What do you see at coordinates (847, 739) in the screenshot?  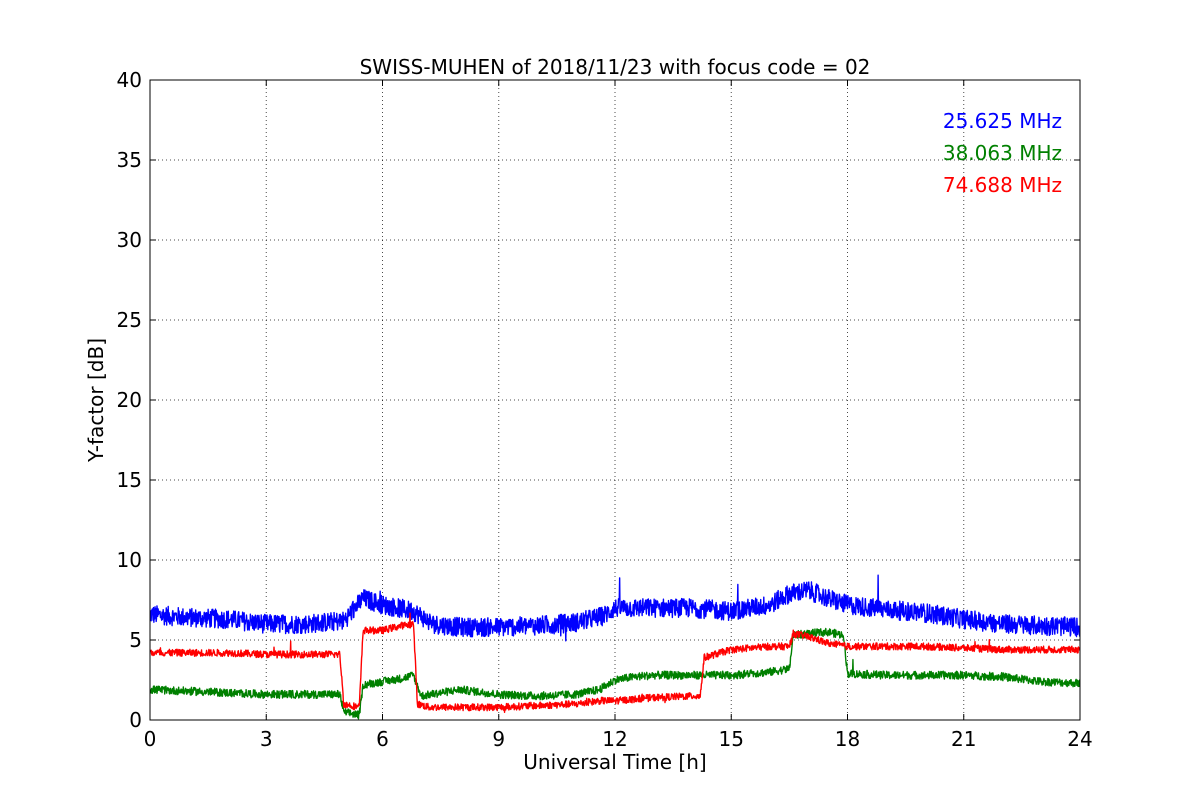 I see `x-tick-label: 18` at bounding box center [847, 739].